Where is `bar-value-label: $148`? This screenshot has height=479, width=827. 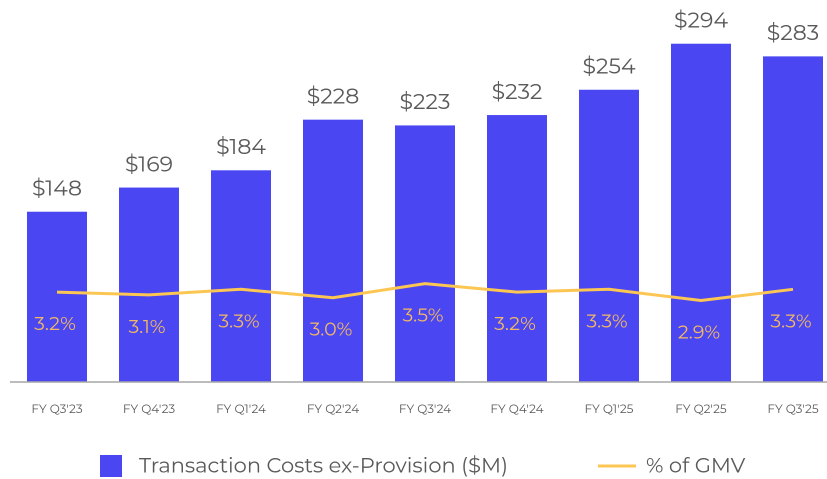
bar-value-label: $148 is located at coordinates (57, 187).